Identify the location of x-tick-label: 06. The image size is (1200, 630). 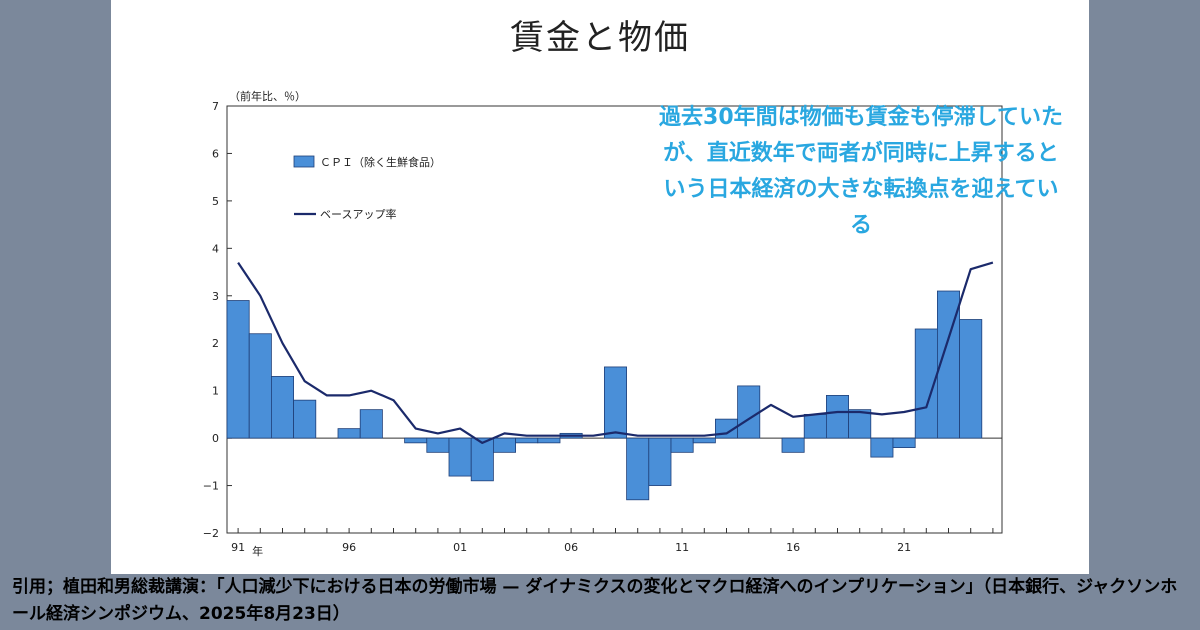
(571, 547).